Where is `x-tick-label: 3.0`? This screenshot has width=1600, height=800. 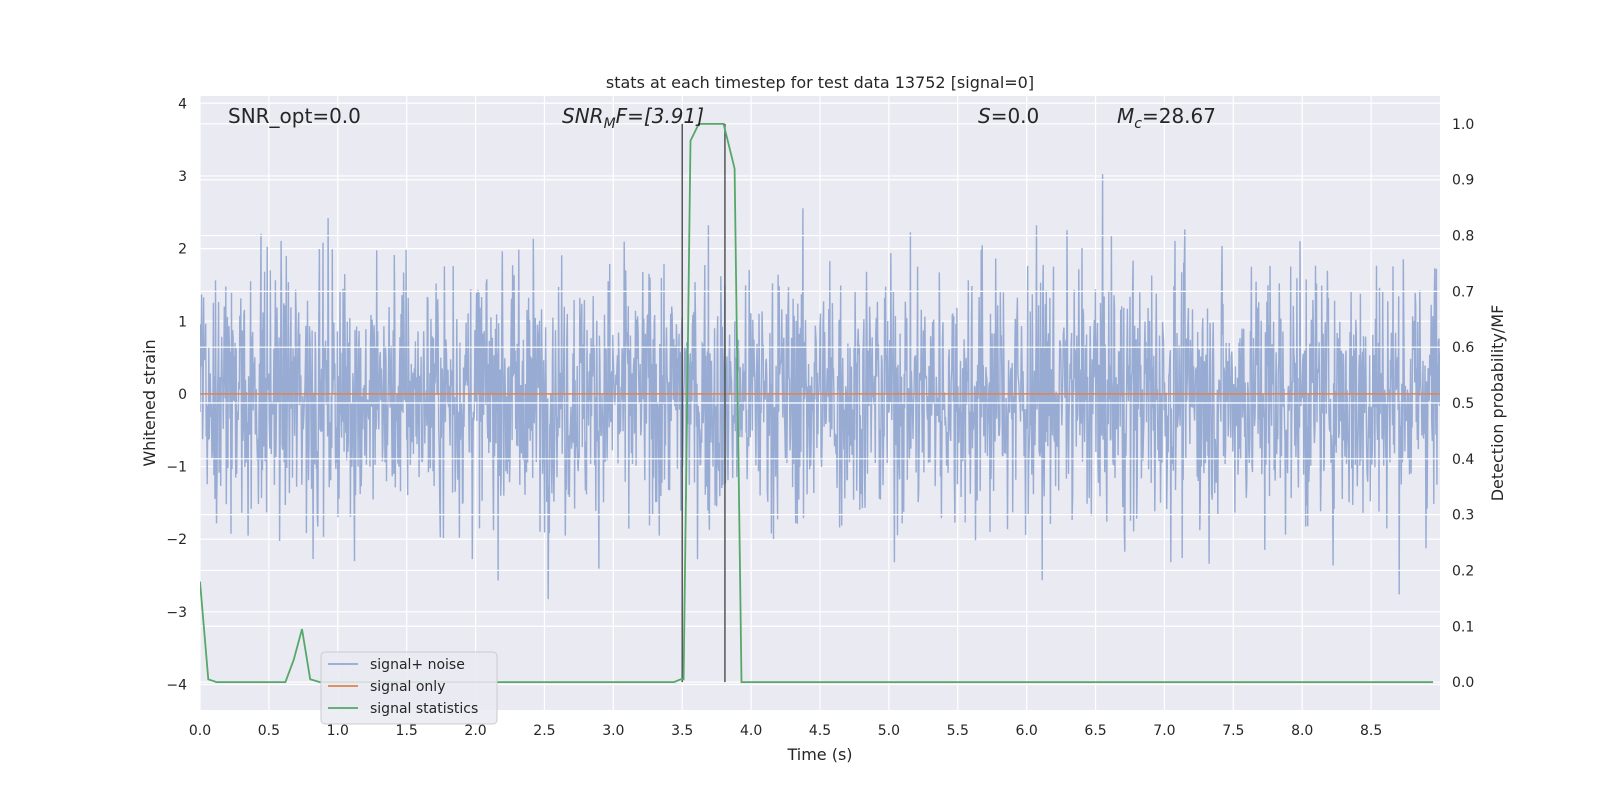
x-tick-label: 3.0 is located at coordinates (613, 731).